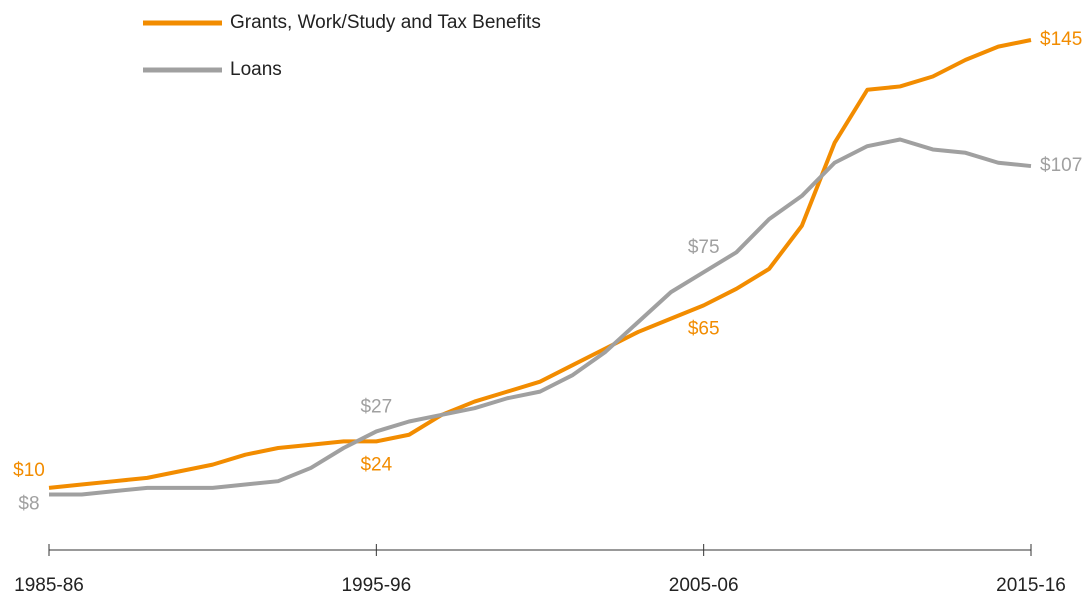 This screenshot has height=600, width=1088. I want to click on data-label: $145, so click(1061, 39).